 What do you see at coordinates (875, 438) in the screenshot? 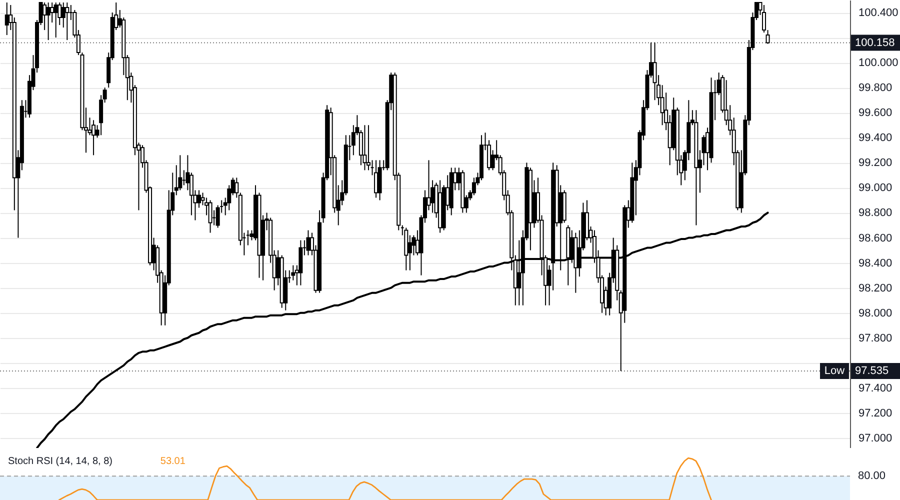
I see `y-tick-label: 97.000` at bounding box center [875, 438].